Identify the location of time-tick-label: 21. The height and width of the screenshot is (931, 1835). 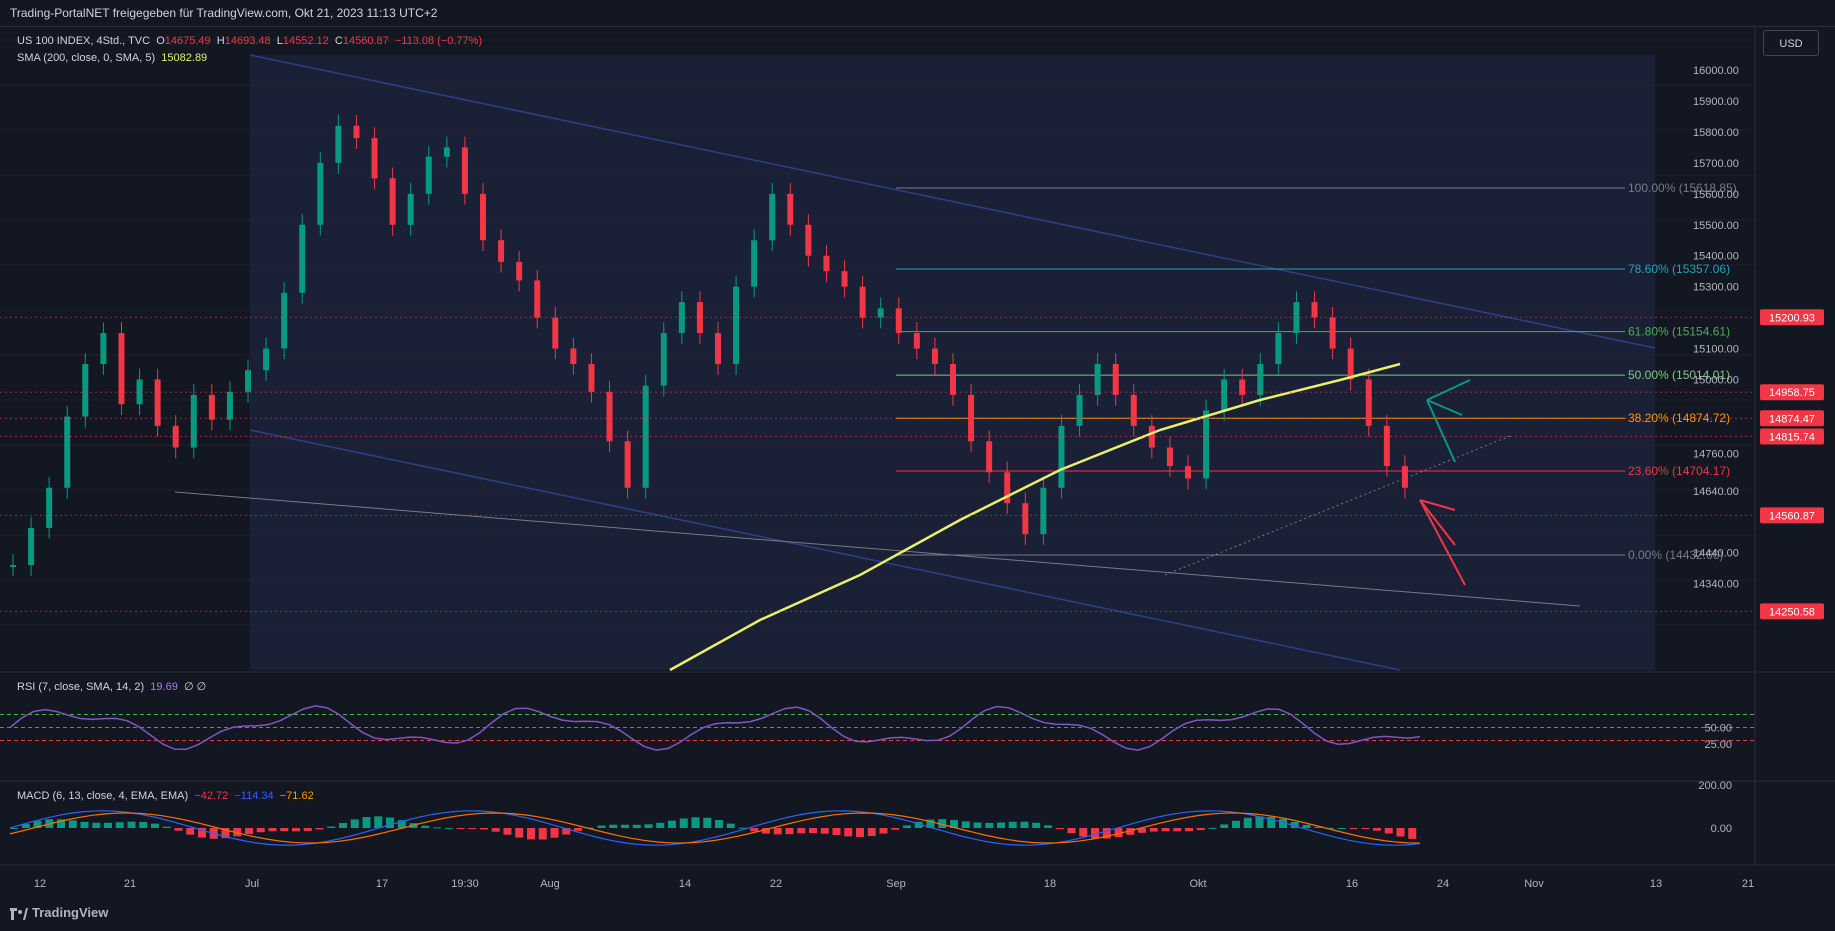
(130, 884).